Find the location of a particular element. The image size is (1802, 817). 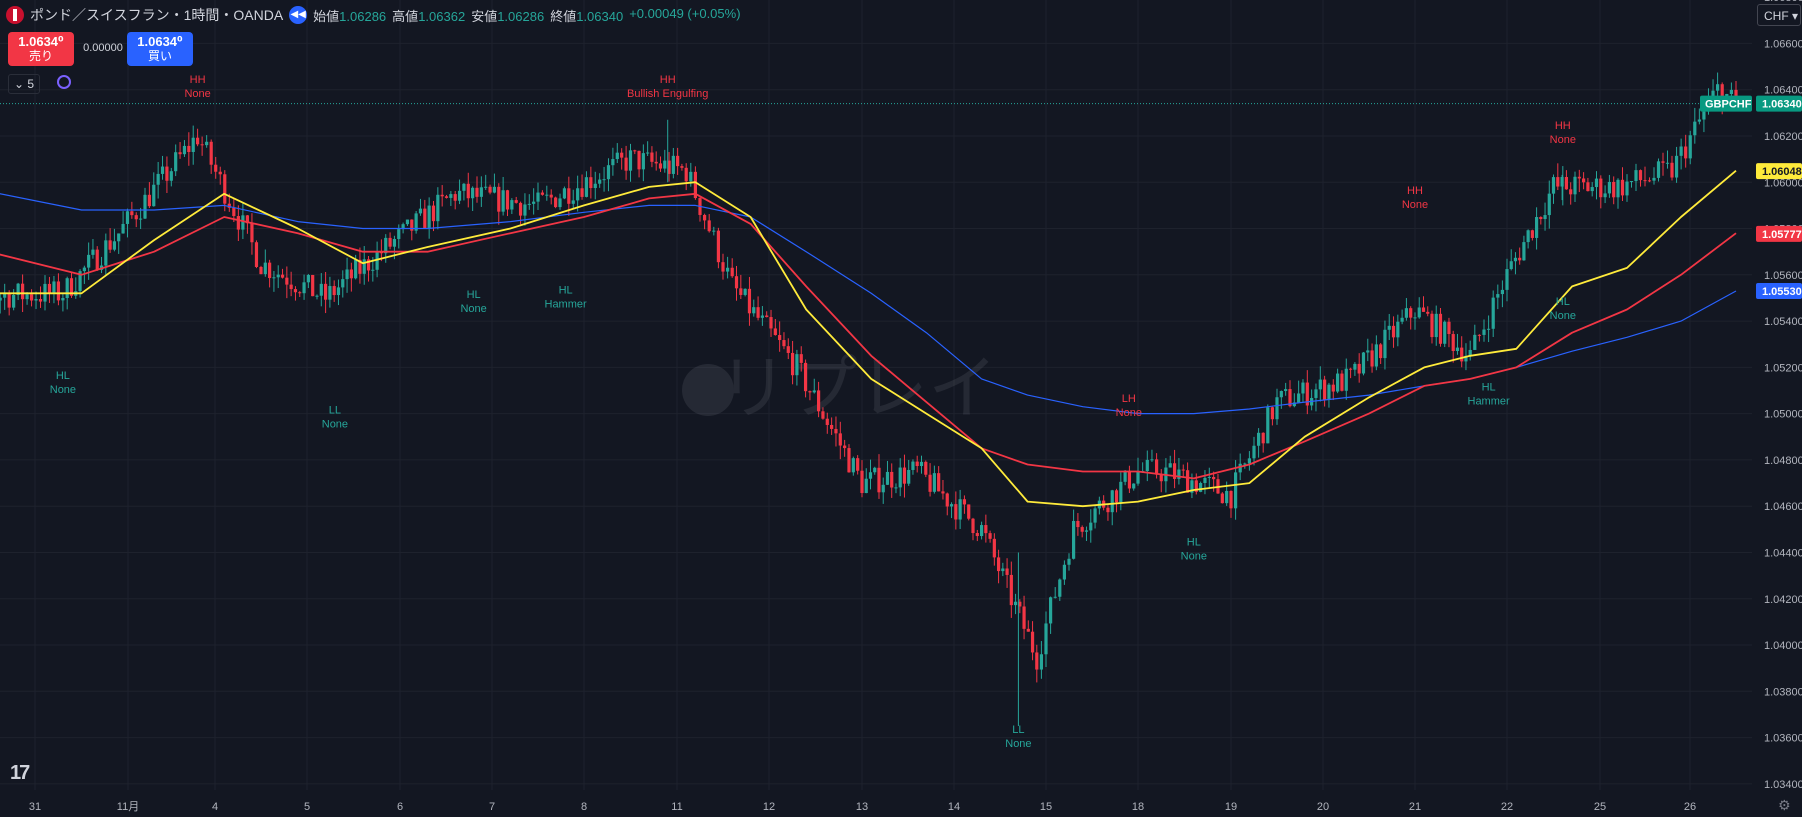

price-tick-label: 1.04600 is located at coordinates (1783, 507).